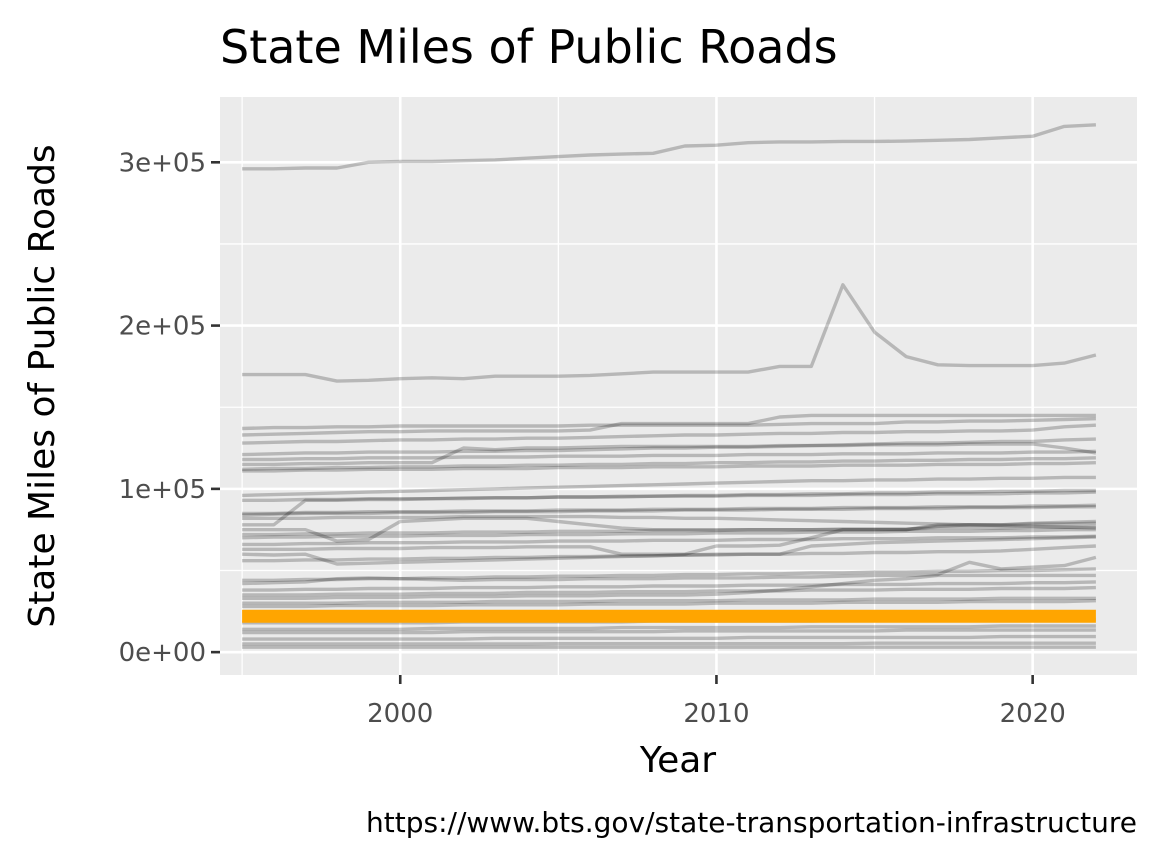 Image resolution: width=1160 pixels, height=862 pixels. I want to click on x-tick-labels: 2000 2010 2020, so click(716, 714).